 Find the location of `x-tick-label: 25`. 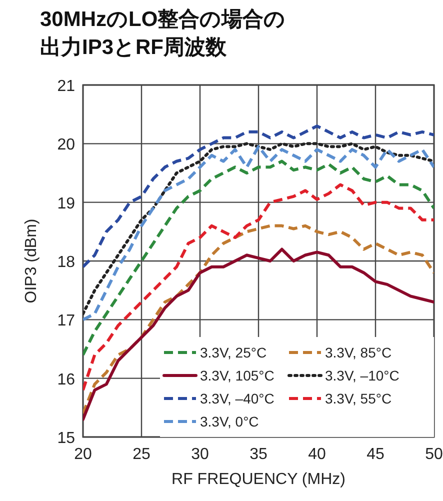

x-tick-label: 25 is located at coordinates (141, 454).